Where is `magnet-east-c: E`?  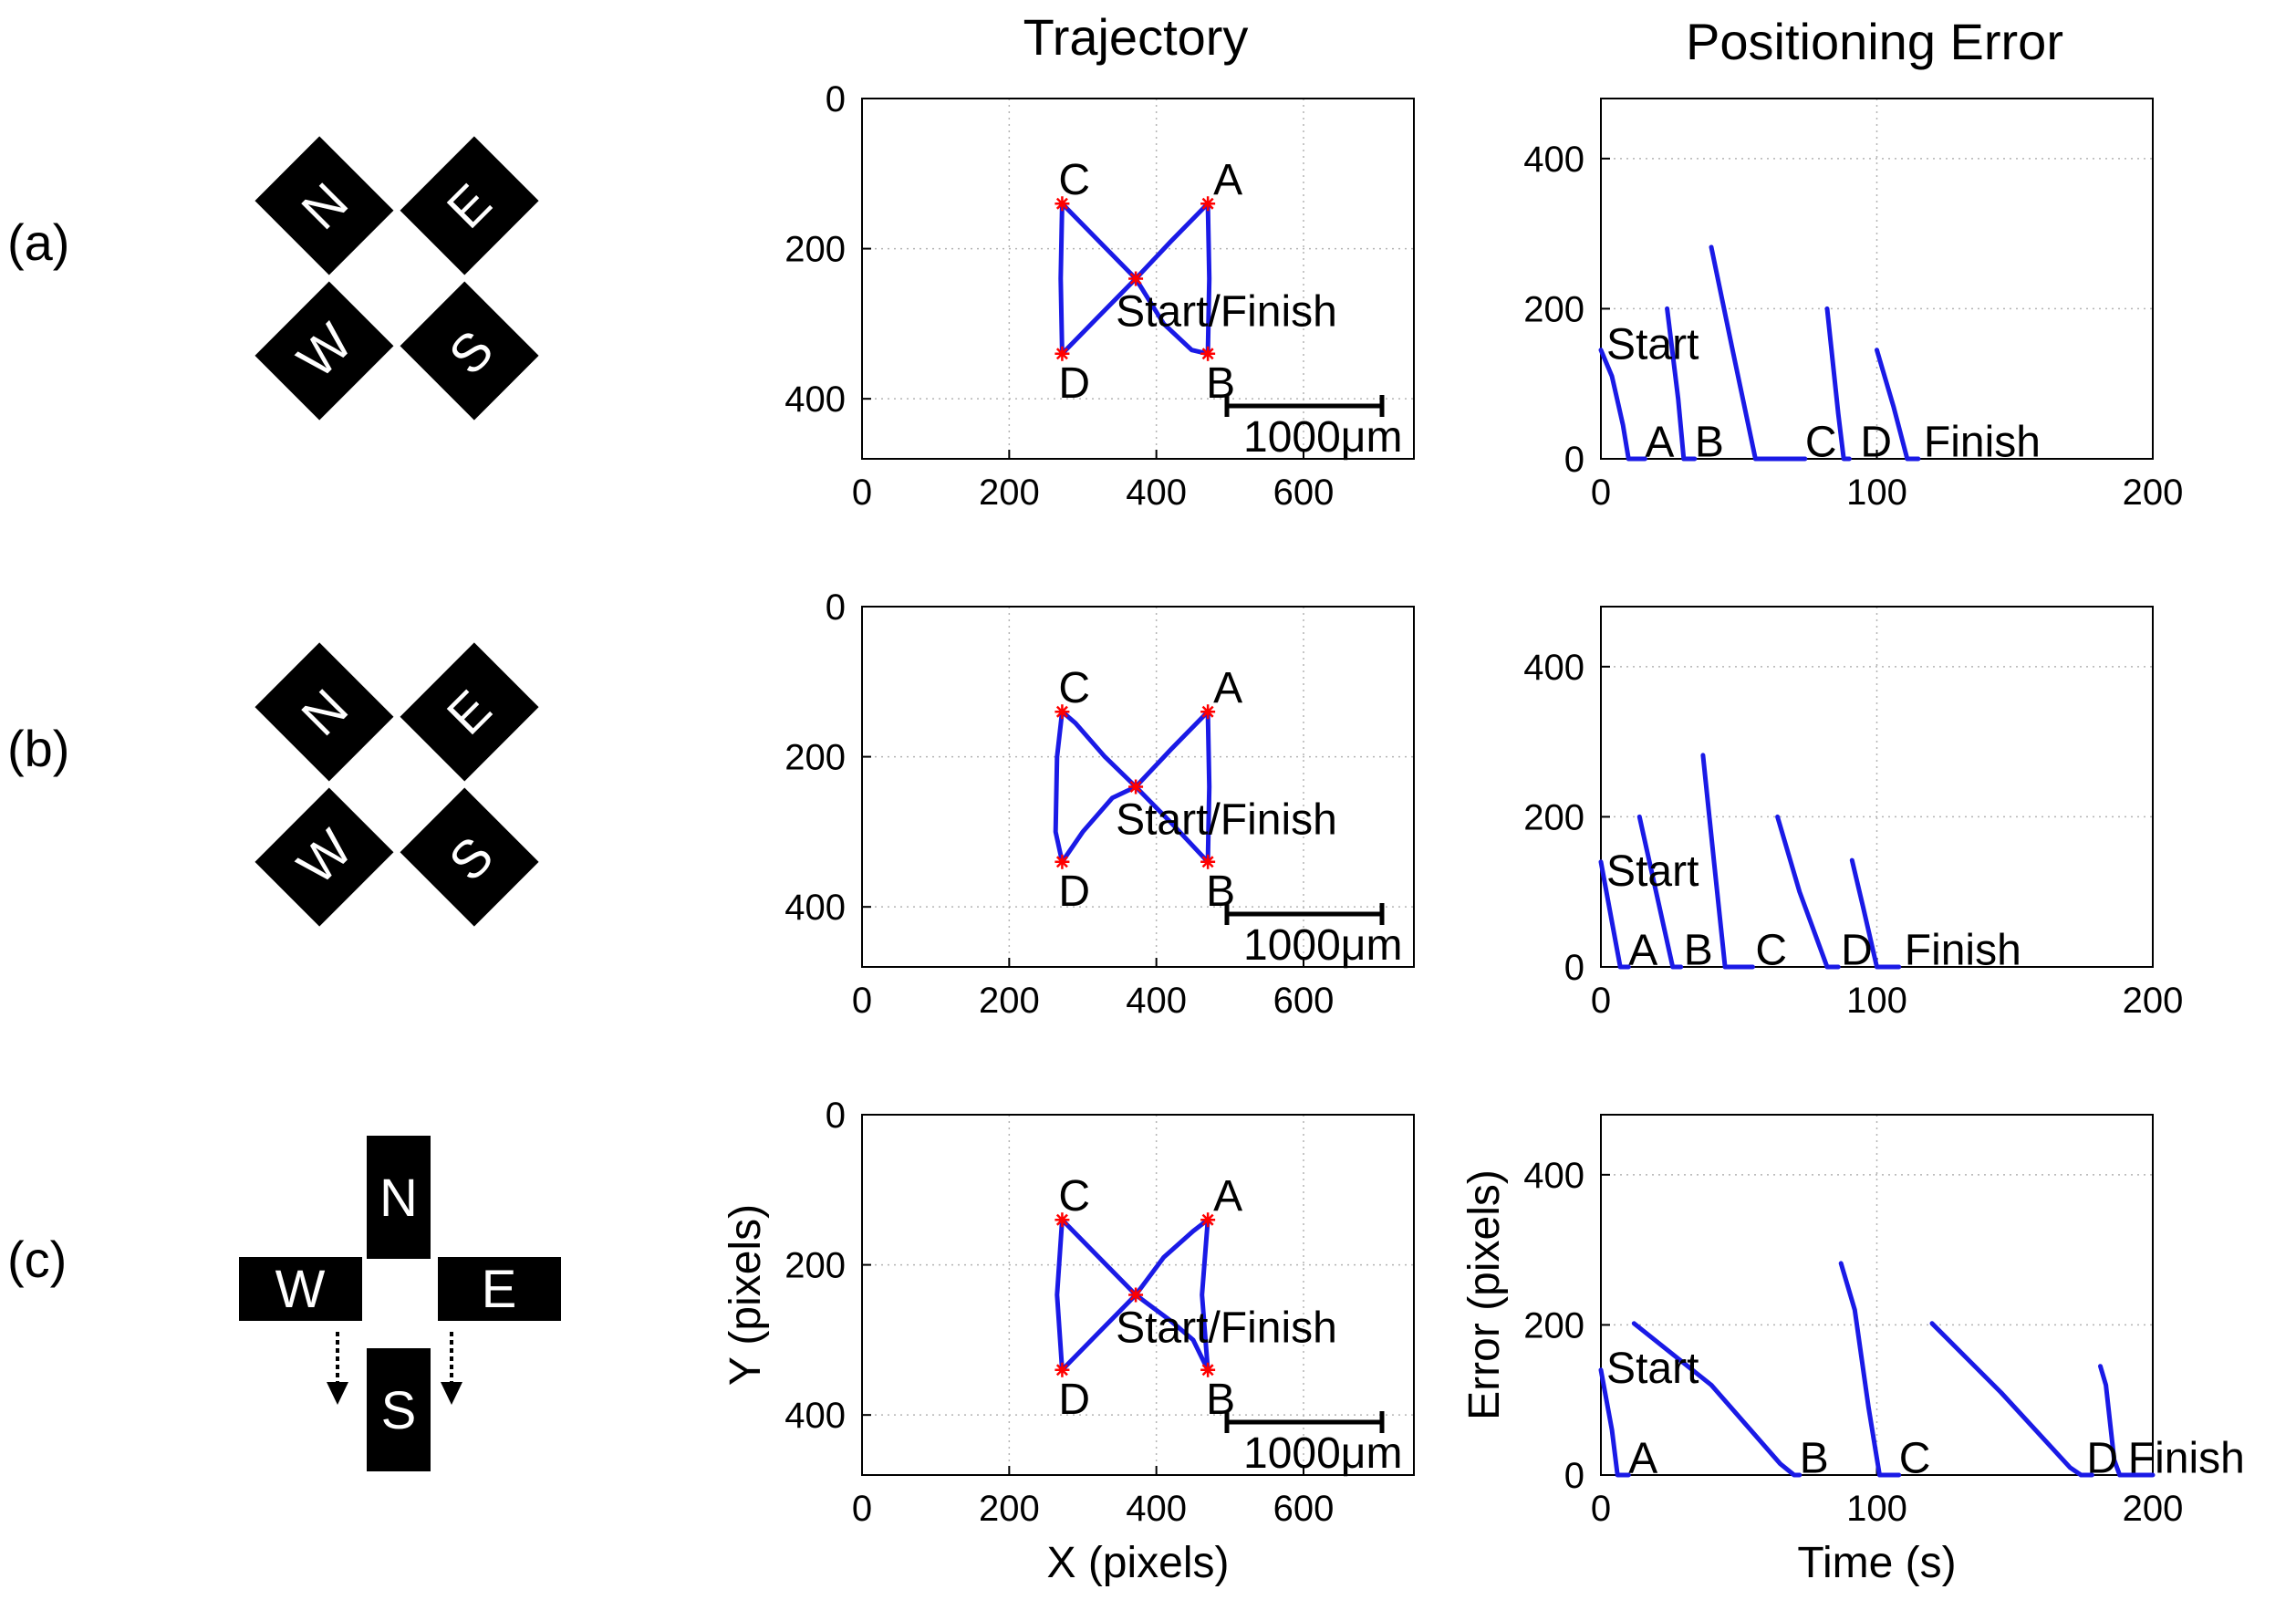
magnet-east-c: E is located at coordinates (499, 1289).